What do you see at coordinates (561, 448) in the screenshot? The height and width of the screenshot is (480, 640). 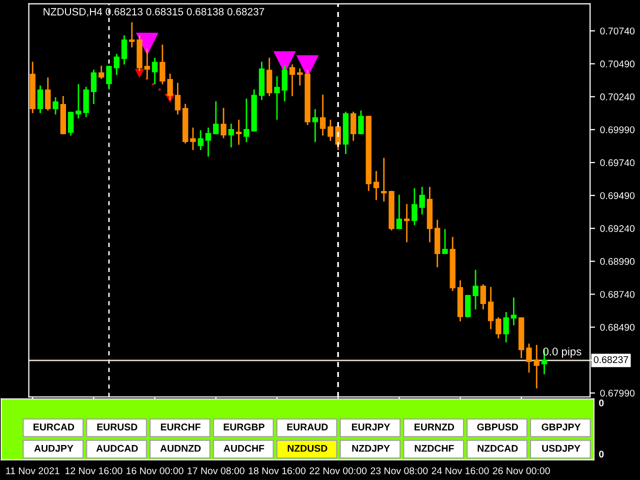 I see `text: USDJPY` at bounding box center [561, 448].